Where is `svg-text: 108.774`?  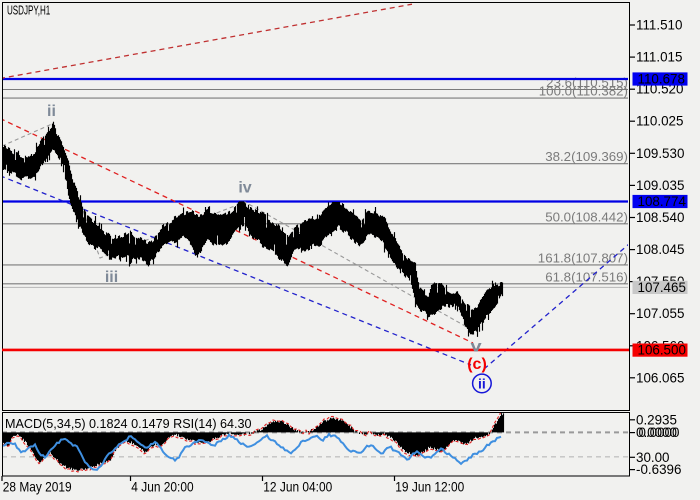 svg-text: 108.774 is located at coordinates (662, 201).